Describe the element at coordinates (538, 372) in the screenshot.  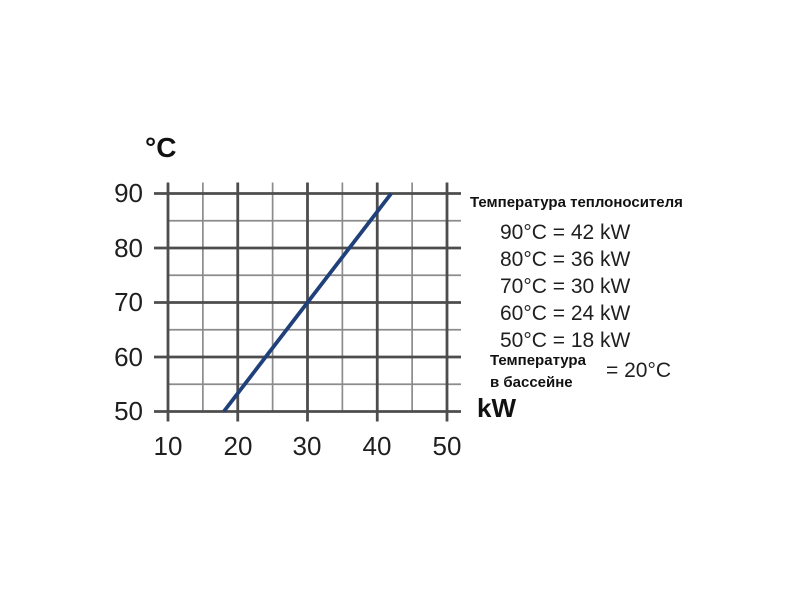
I see `pool-temperature-label: Температура в бассейне` at that location.